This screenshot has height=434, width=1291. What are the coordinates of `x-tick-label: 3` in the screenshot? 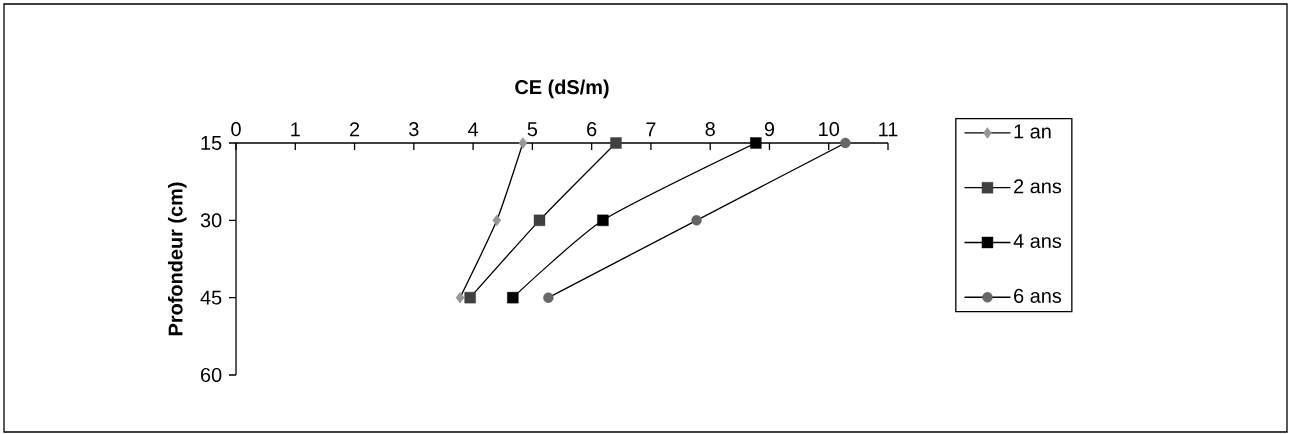 It's located at (414, 129).